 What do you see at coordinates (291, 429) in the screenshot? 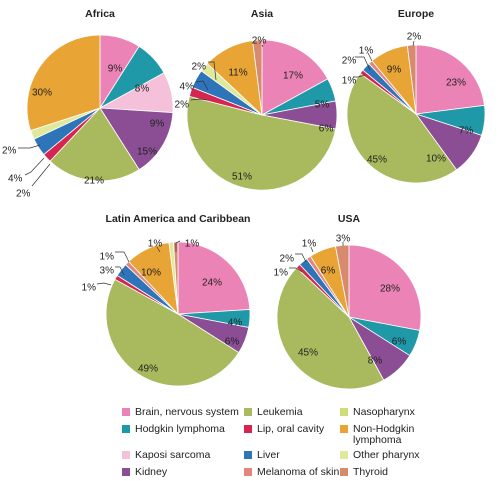
I see `legend-label: Lip, oral cavity` at bounding box center [291, 429].